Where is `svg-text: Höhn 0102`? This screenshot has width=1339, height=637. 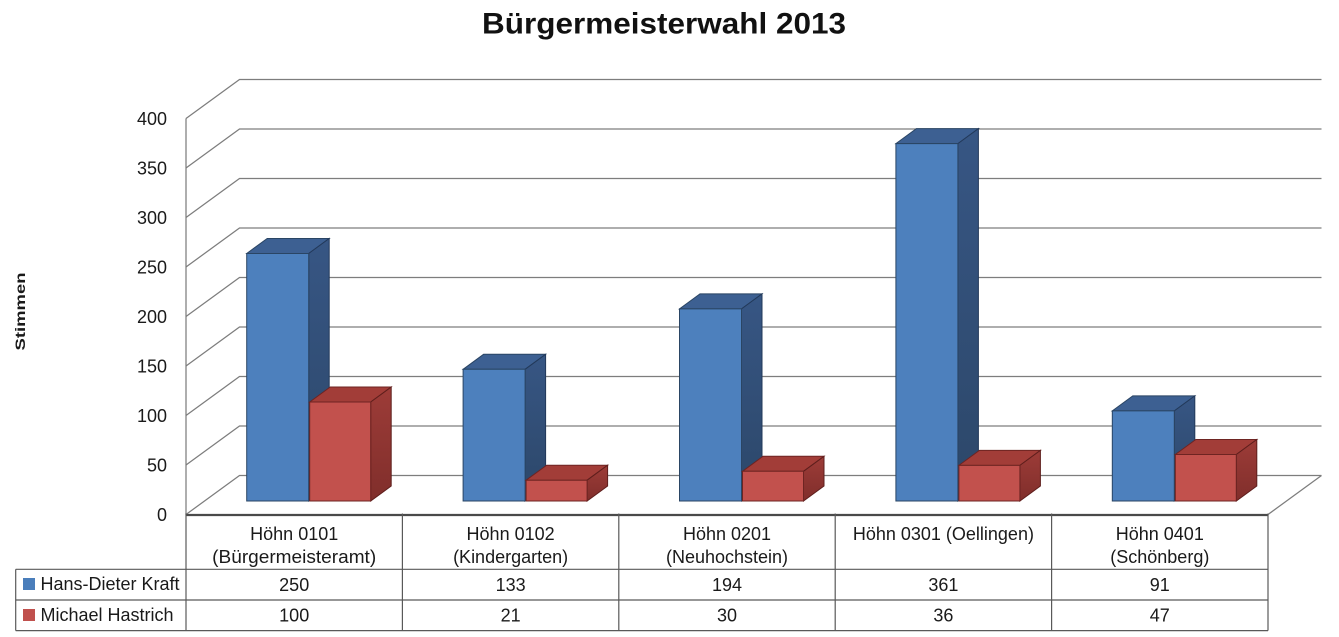
svg-text: Höhn 0102 is located at coordinates (511, 534).